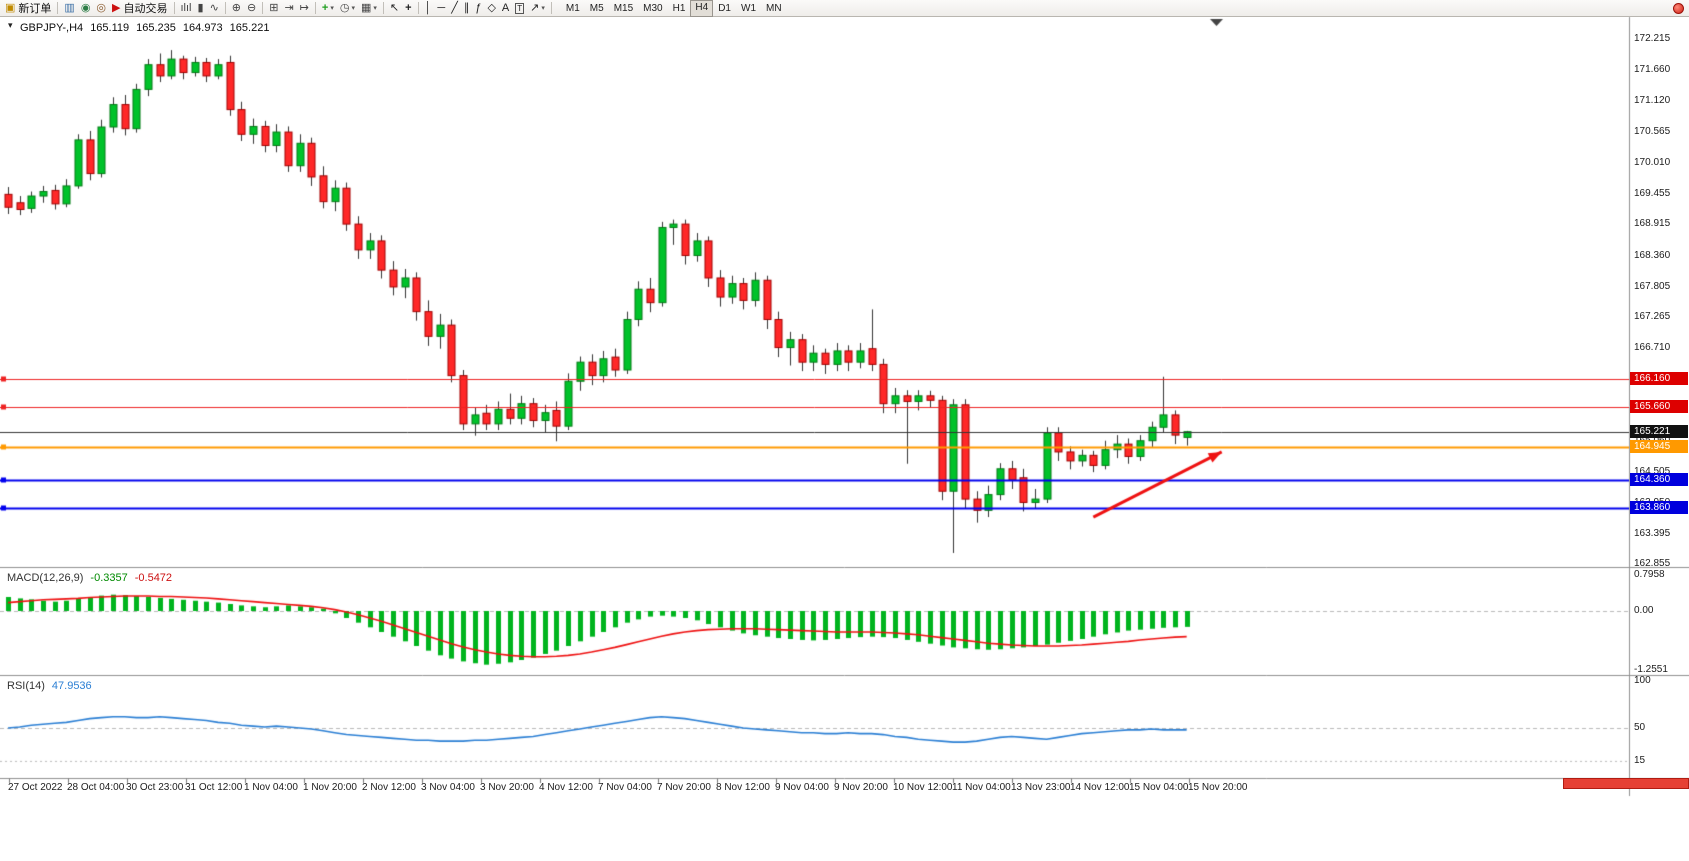 The image size is (1689, 861). What do you see at coordinates (1626, 783) in the screenshot?
I see `red-highlight-box` at bounding box center [1626, 783].